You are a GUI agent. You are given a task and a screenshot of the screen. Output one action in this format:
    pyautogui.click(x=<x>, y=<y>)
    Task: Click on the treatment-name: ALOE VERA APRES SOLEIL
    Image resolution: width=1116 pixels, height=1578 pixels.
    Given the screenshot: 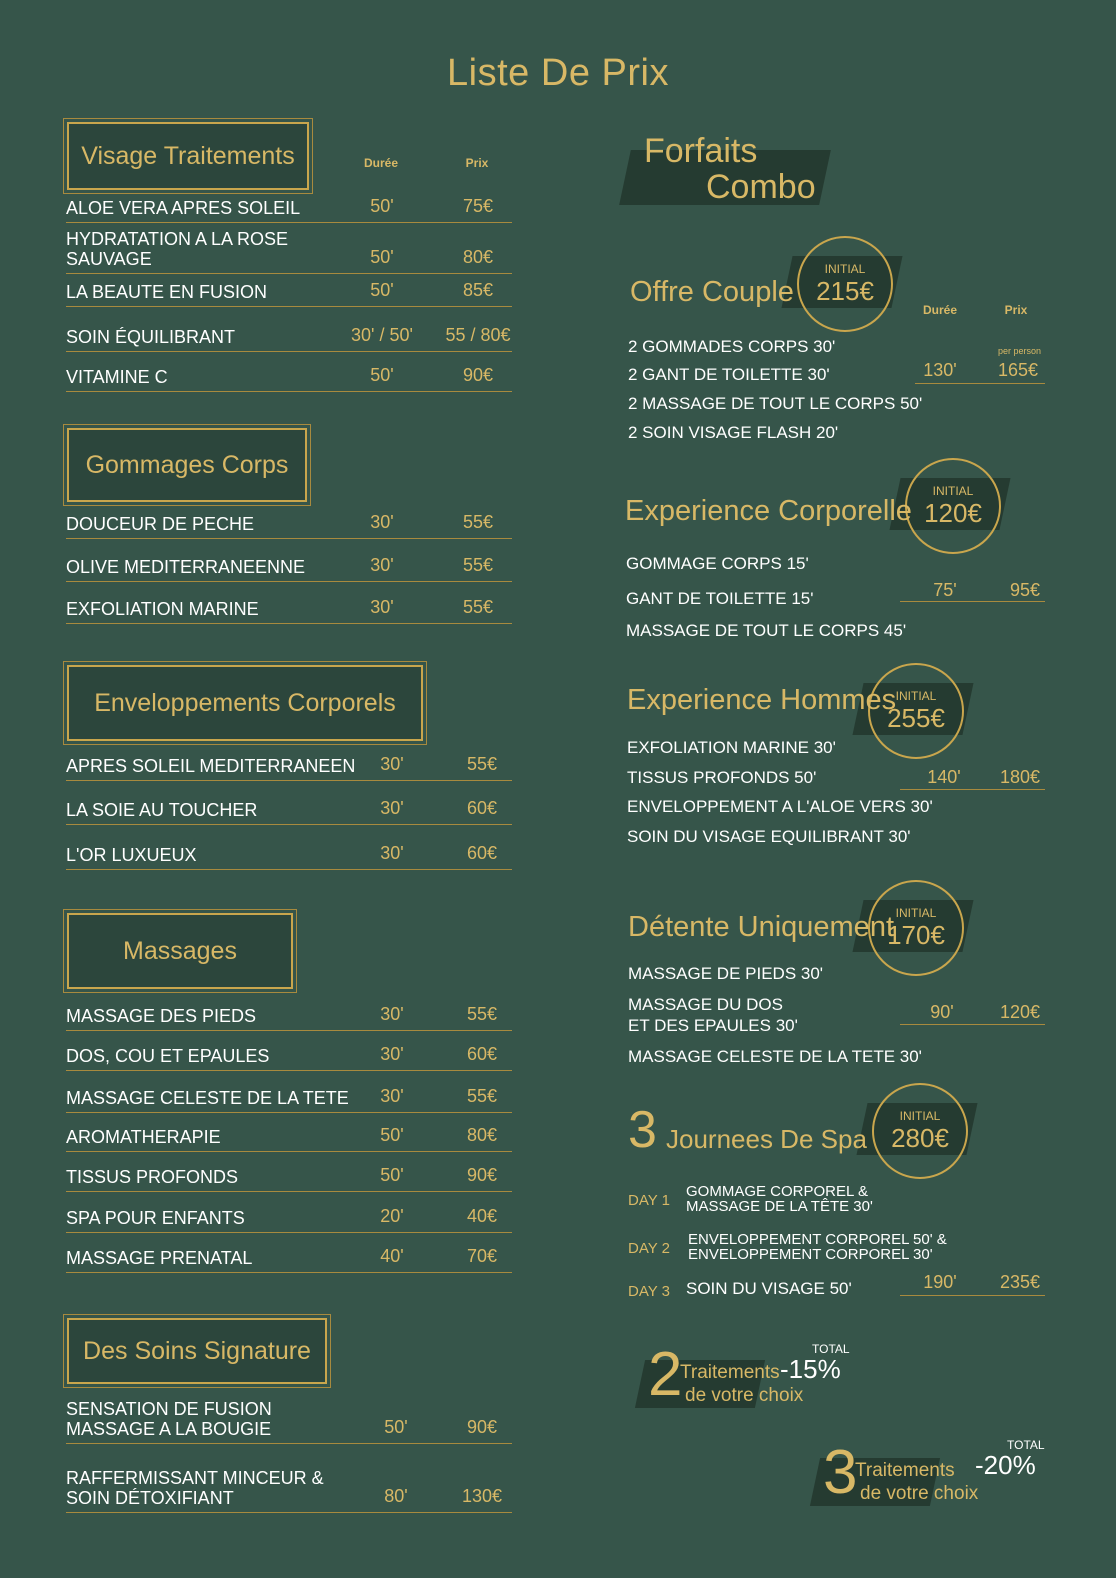 What is the action you would take?
    pyautogui.click(x=183, y=208)
    